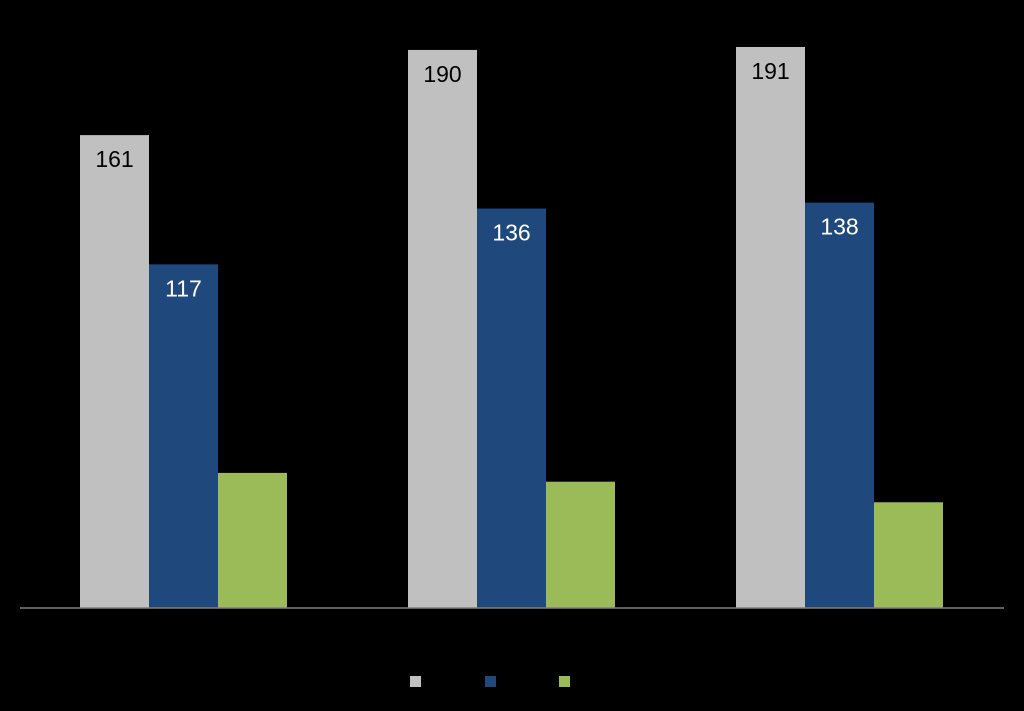  I want to click on legend-swatch-series3, so click(564, 681).